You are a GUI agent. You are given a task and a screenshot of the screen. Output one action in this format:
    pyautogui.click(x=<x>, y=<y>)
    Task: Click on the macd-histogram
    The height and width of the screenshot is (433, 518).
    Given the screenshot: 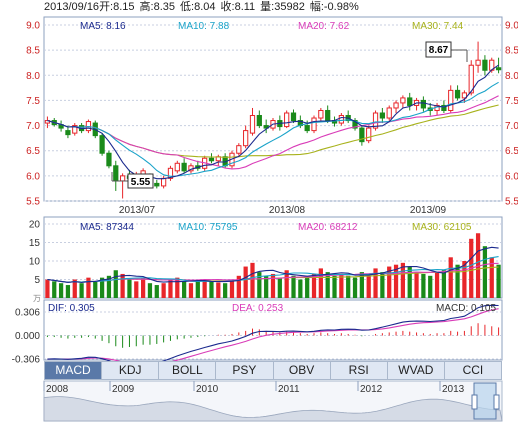 What is the action you would take?
    pyautogui.click(x=273, y=335)
    